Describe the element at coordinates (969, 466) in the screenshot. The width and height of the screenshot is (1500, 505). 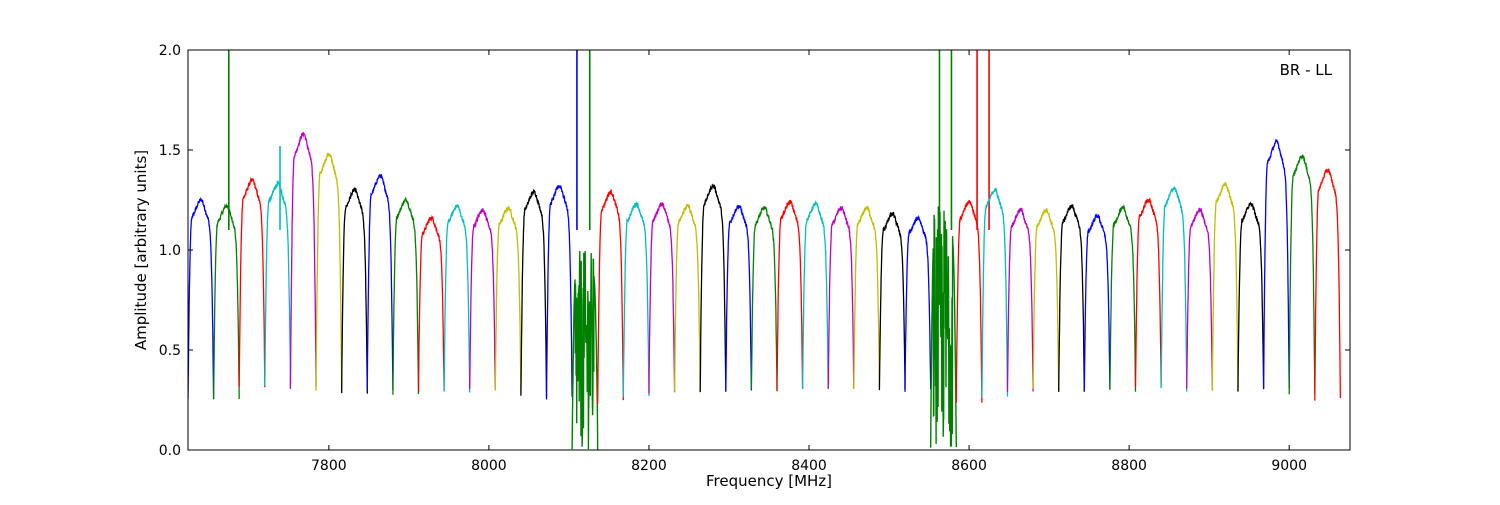
I see `x-tick-label: 8600` at that location.